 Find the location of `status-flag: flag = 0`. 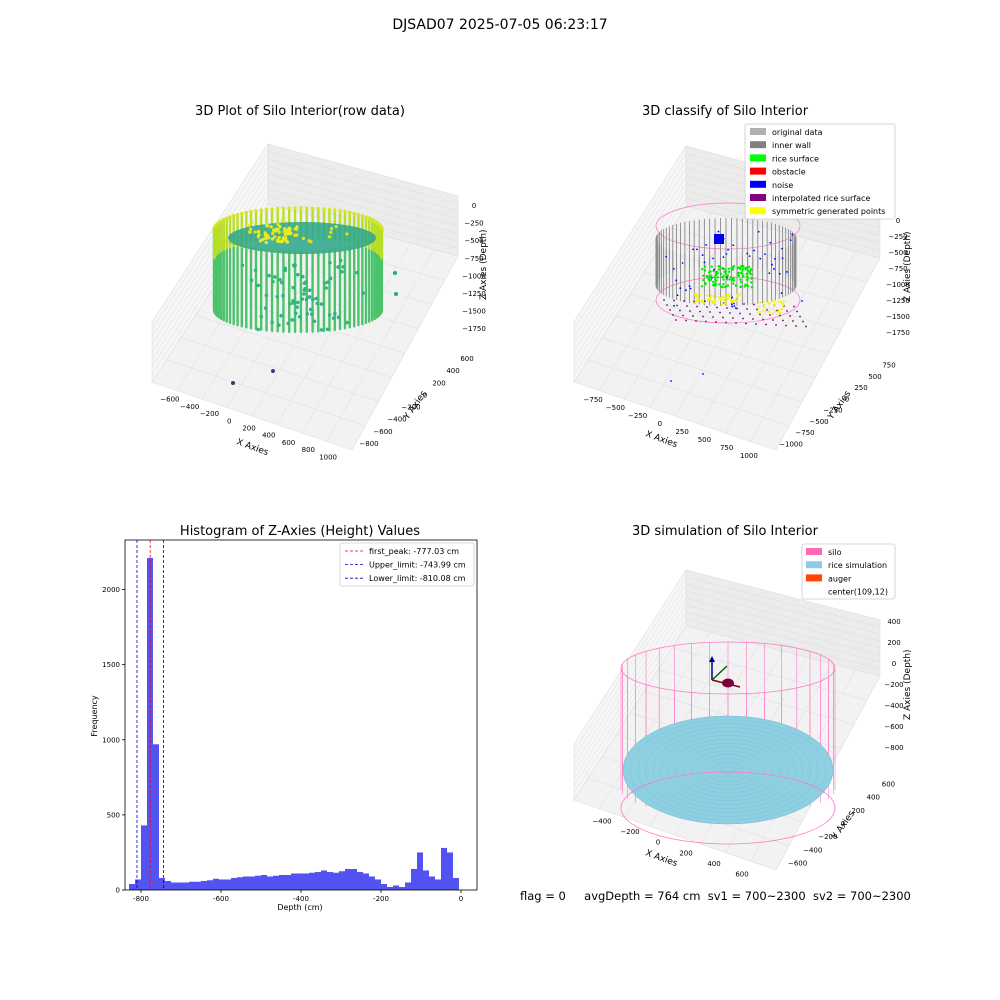

status-flag: flag = 0 is located at coordinates (543, 896).